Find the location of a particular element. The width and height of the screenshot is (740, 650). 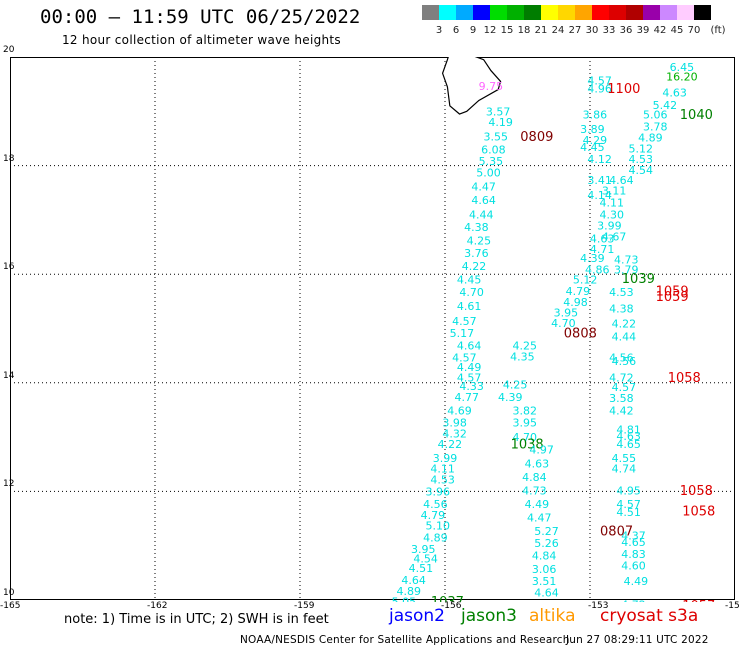

wave-height-value: 4.70 is located at coordinates (471, 292).